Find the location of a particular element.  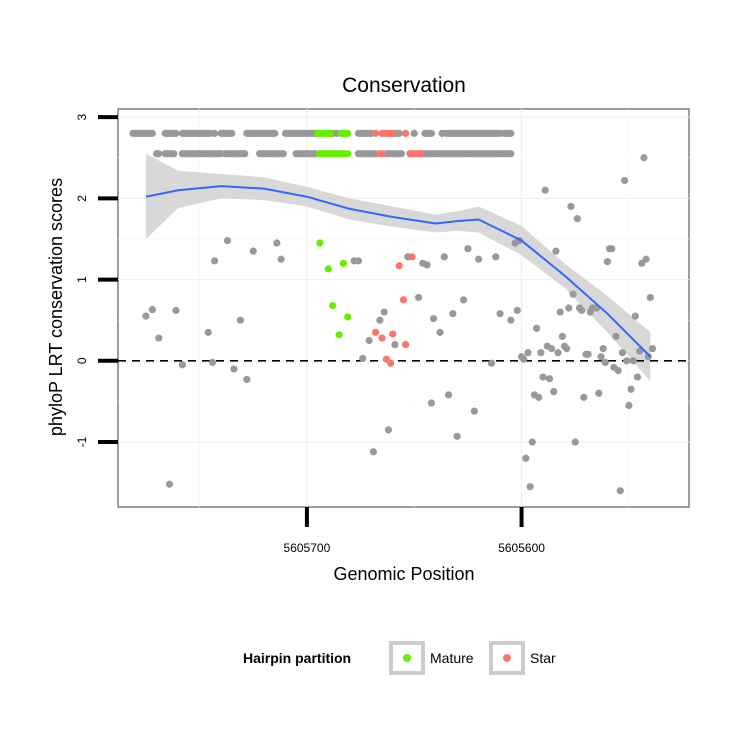

x-tick-label: 5605600 is located at coordinates (521, 548).